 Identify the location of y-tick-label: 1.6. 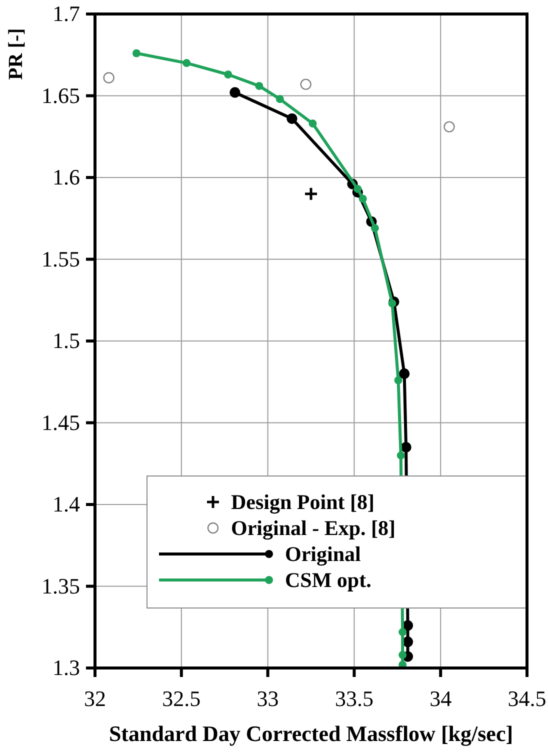
(66, 177).